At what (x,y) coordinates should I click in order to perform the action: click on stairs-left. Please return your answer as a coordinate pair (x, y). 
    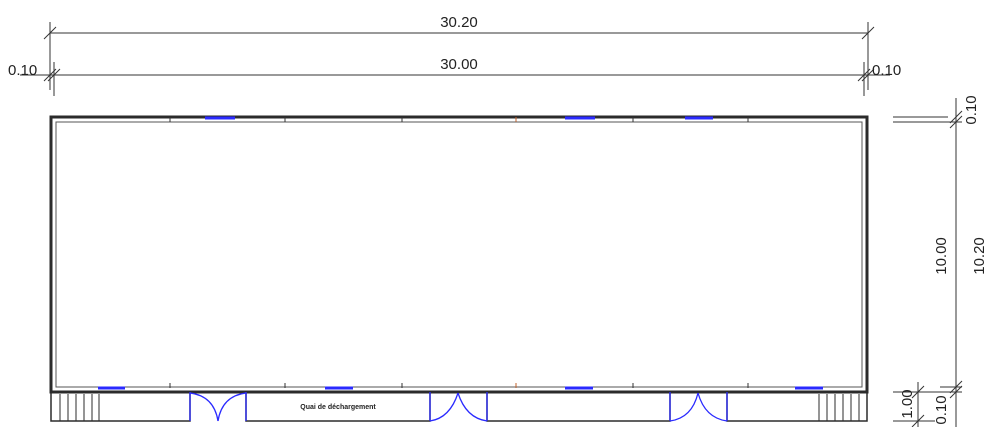
    Looking at the image, I should click on (79, 407).